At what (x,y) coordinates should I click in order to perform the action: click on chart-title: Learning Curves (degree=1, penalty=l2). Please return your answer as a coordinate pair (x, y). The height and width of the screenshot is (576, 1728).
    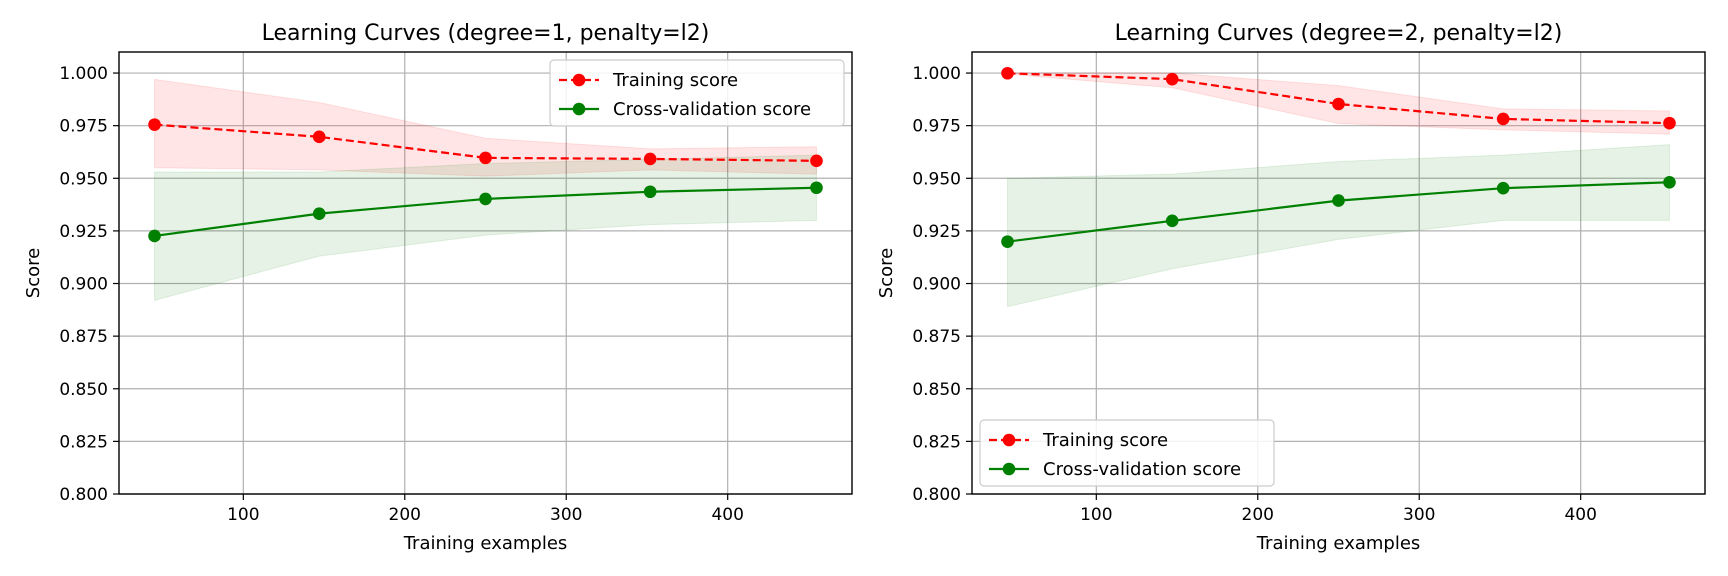
    Looking at the image, I should click on (486, 33).